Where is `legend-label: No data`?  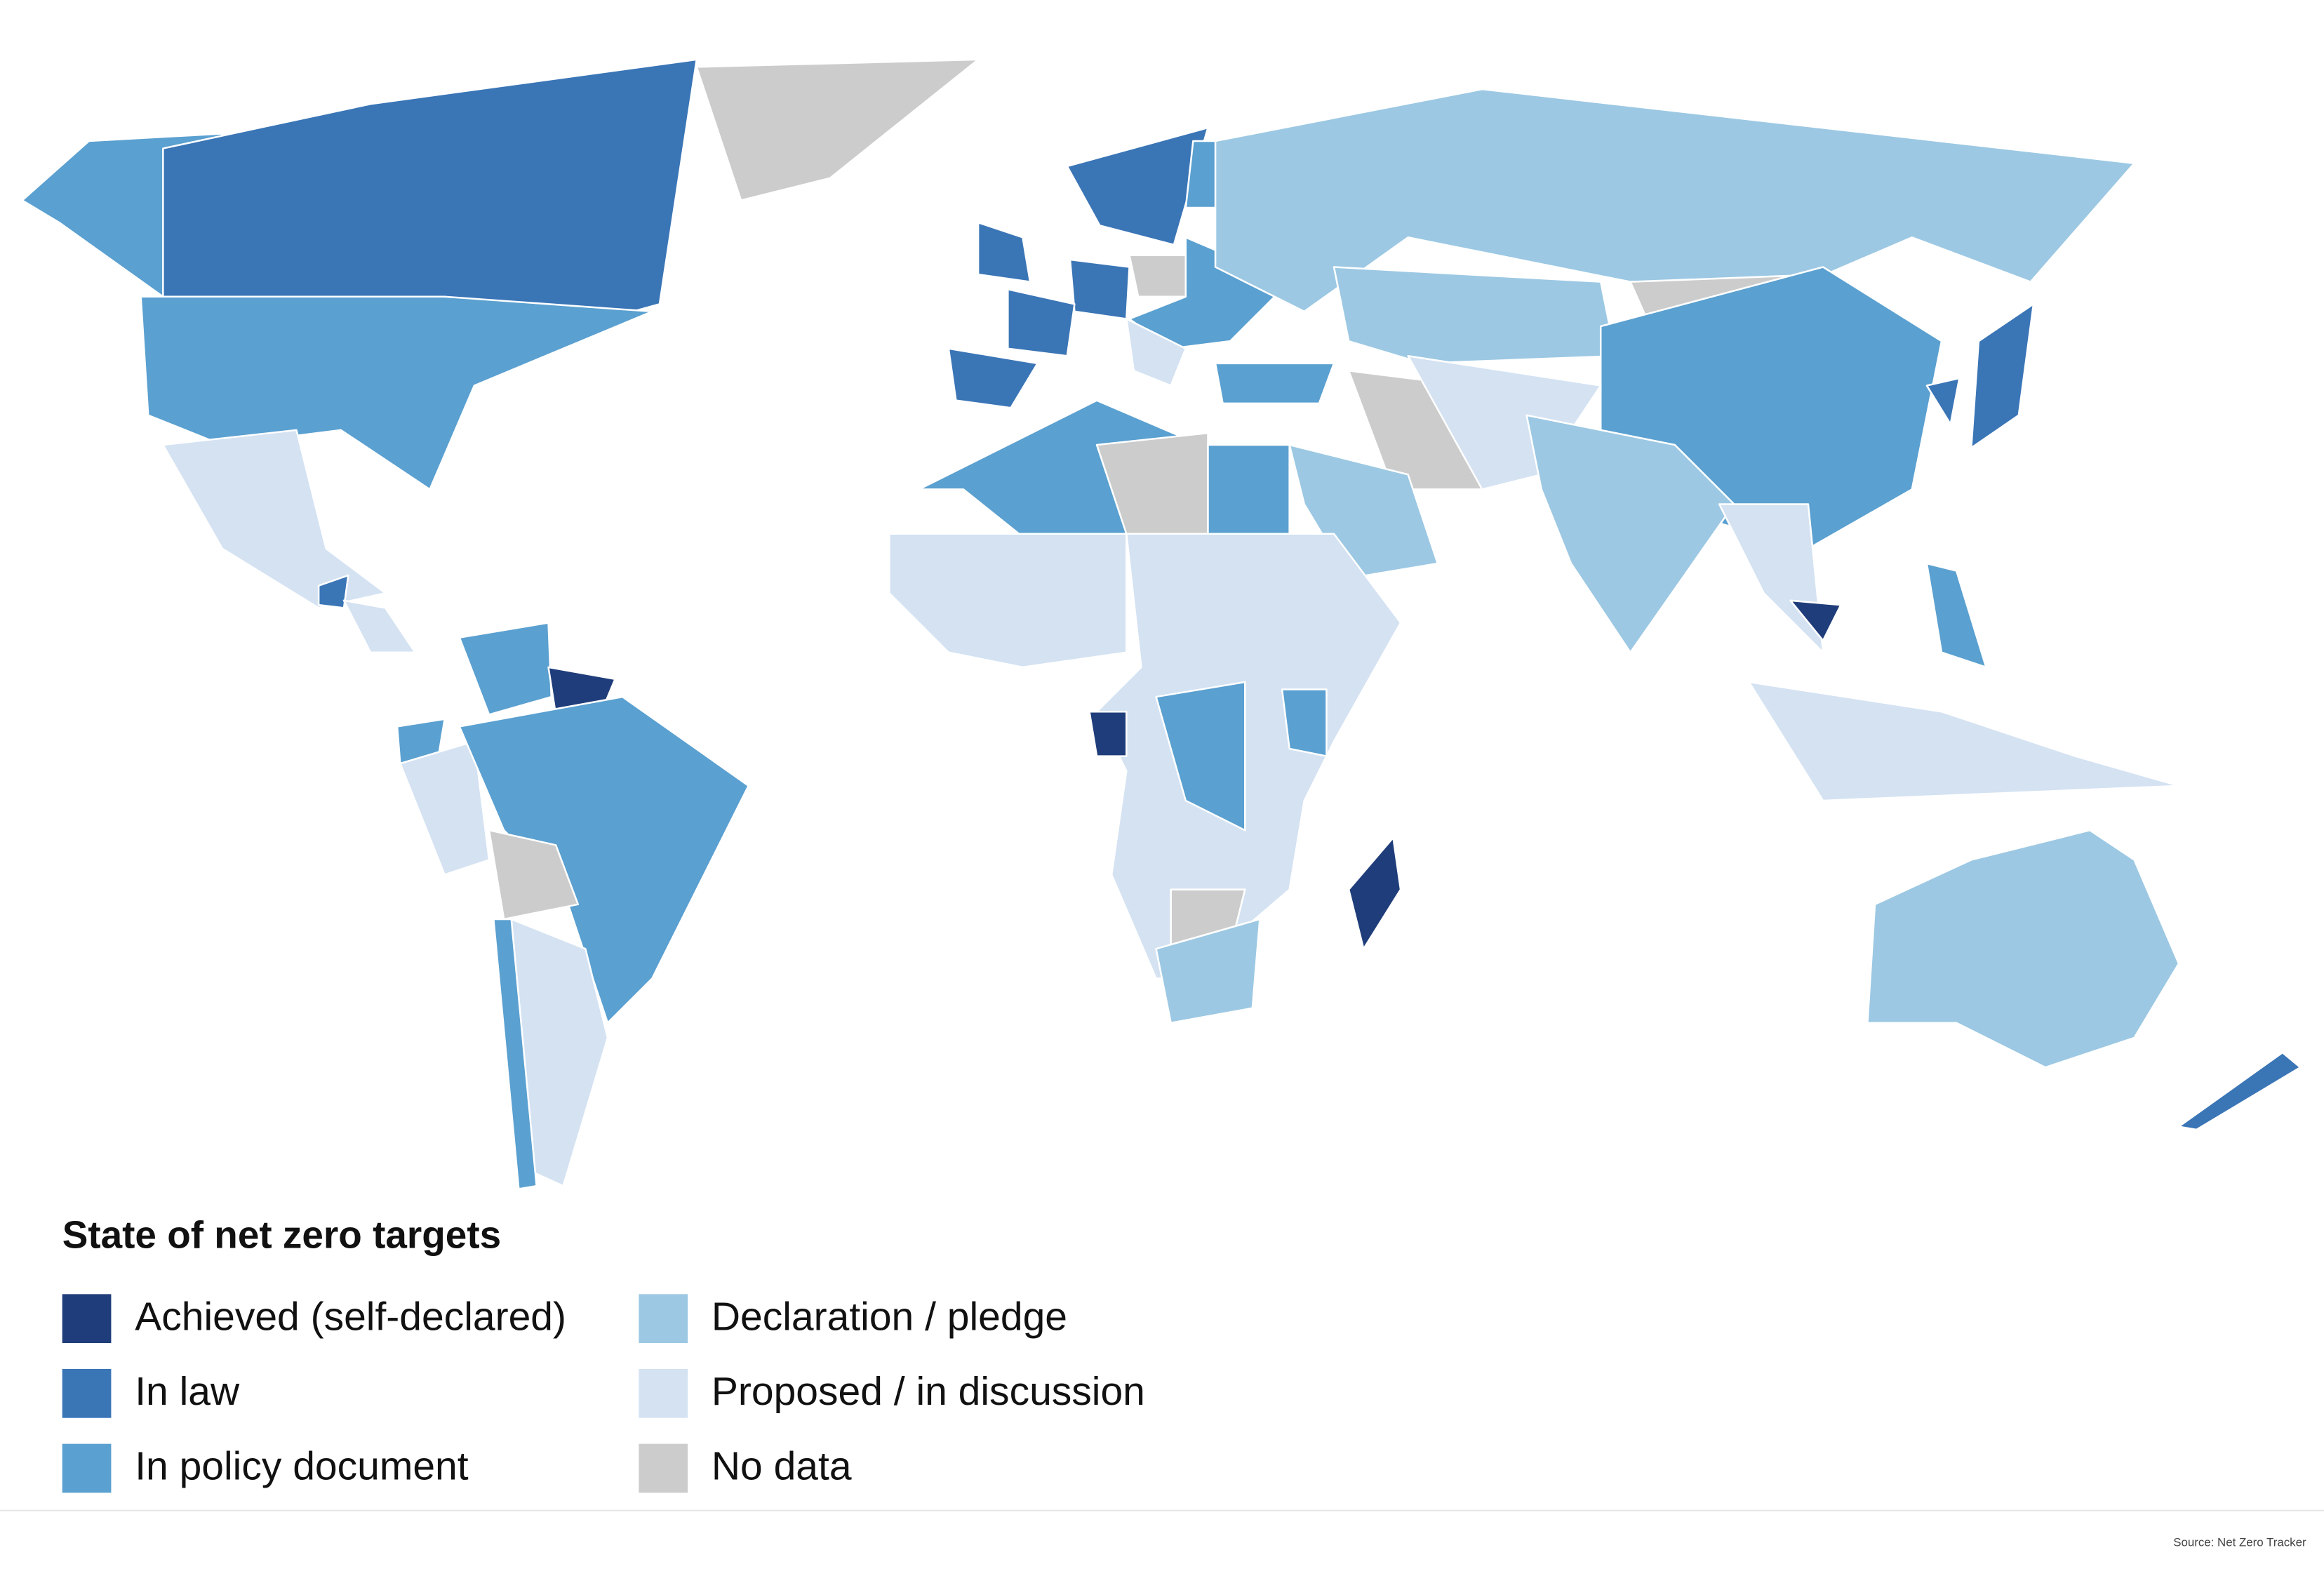
legend-label: No data is located at coordinates (782, 1466).